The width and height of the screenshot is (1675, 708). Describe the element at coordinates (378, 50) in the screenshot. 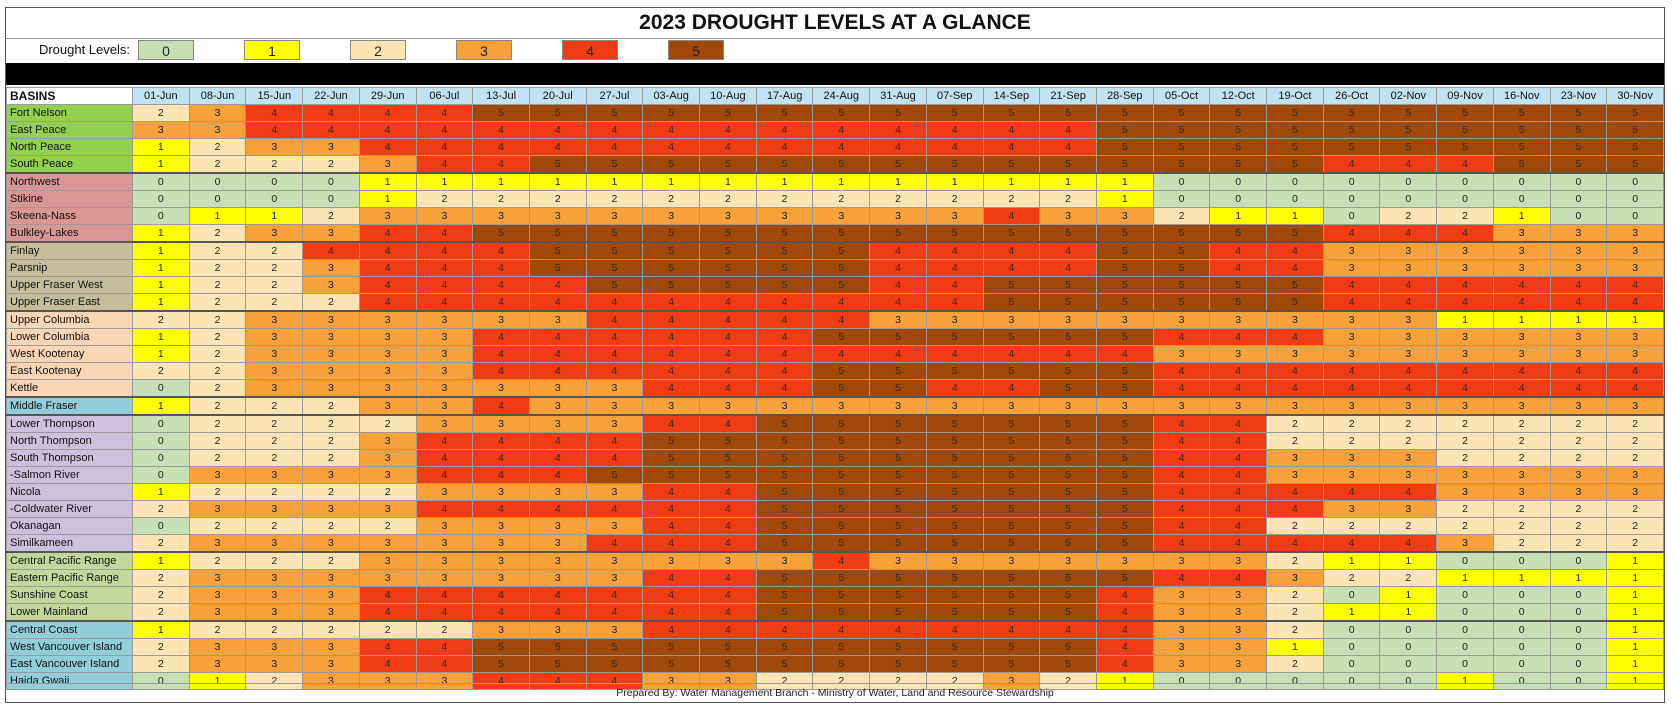

I see `legend-level-2: 2` at that location.